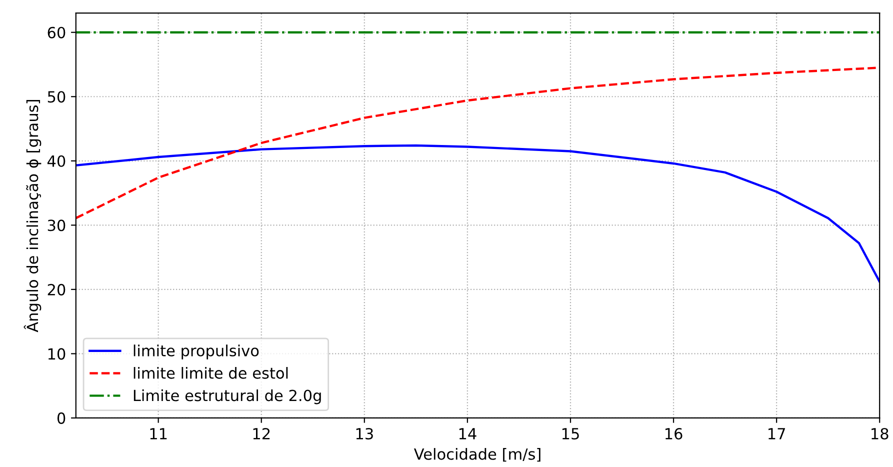 This screenshot has height=467, width=893. Describe the element at coordinates (673, 434) in the screenshot. I see `x-tick-label: 16` at that location.